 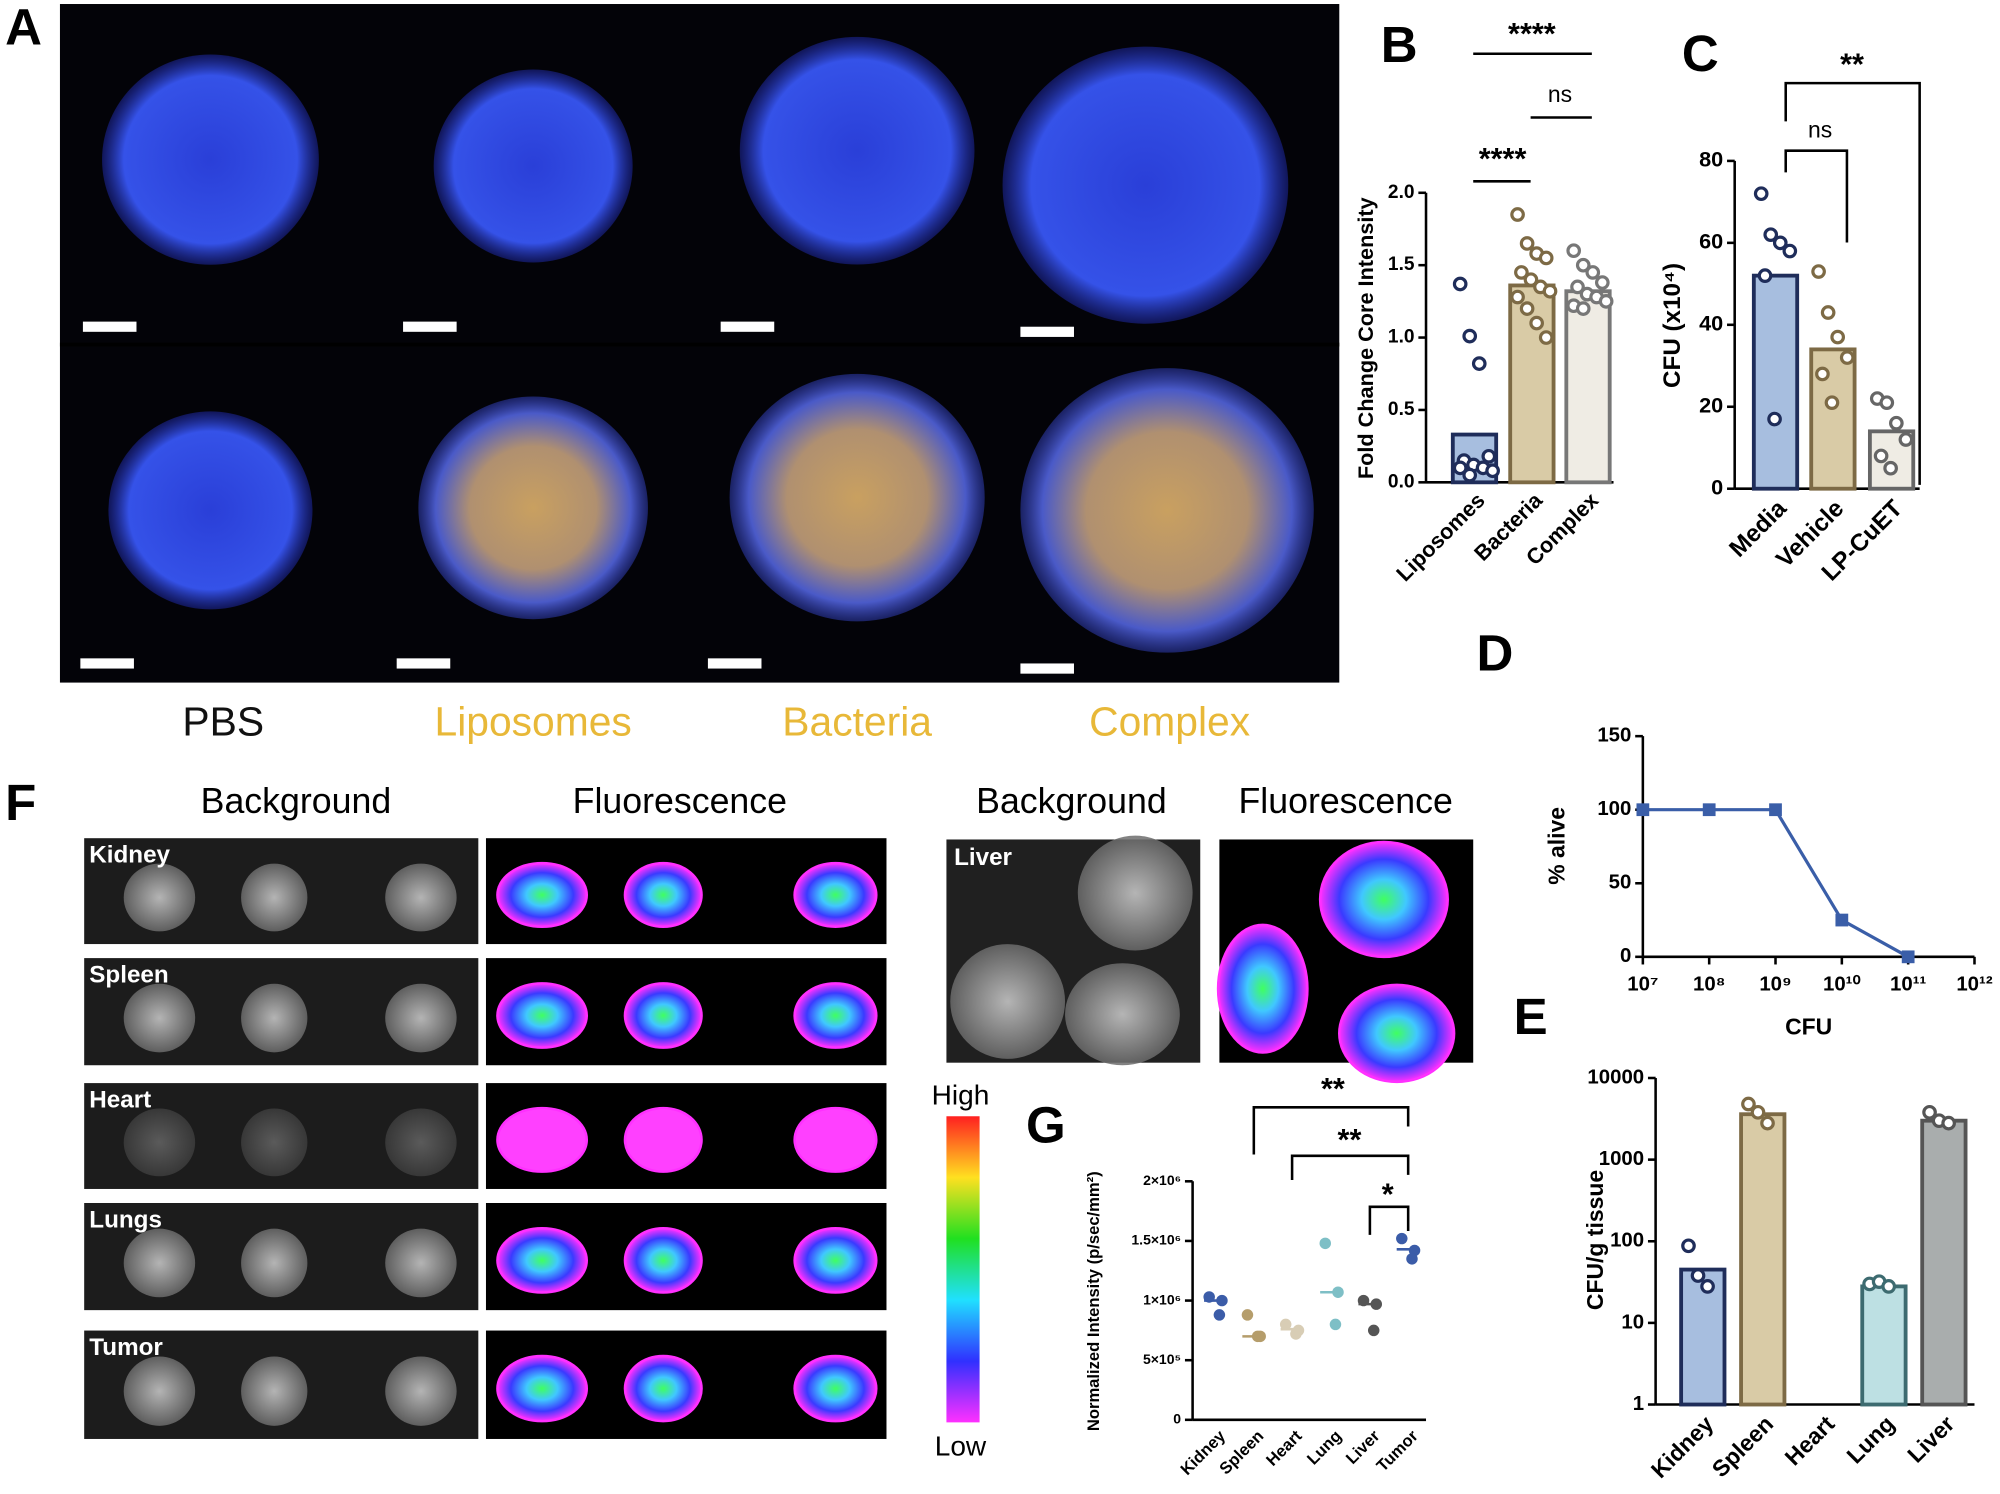 What do you see at coordinates (120, 1099) in the screenshot?
I see `organ-label: Heart` at bounding box center [120, 1099].